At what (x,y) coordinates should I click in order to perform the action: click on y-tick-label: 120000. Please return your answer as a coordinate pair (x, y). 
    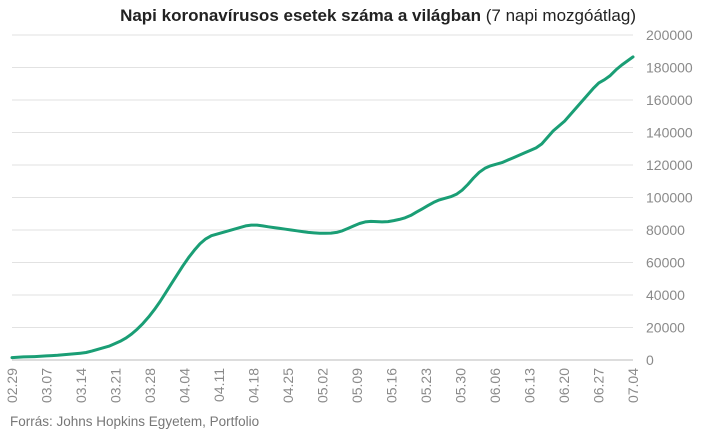
    Looking at the image, I should click on (669, 165).